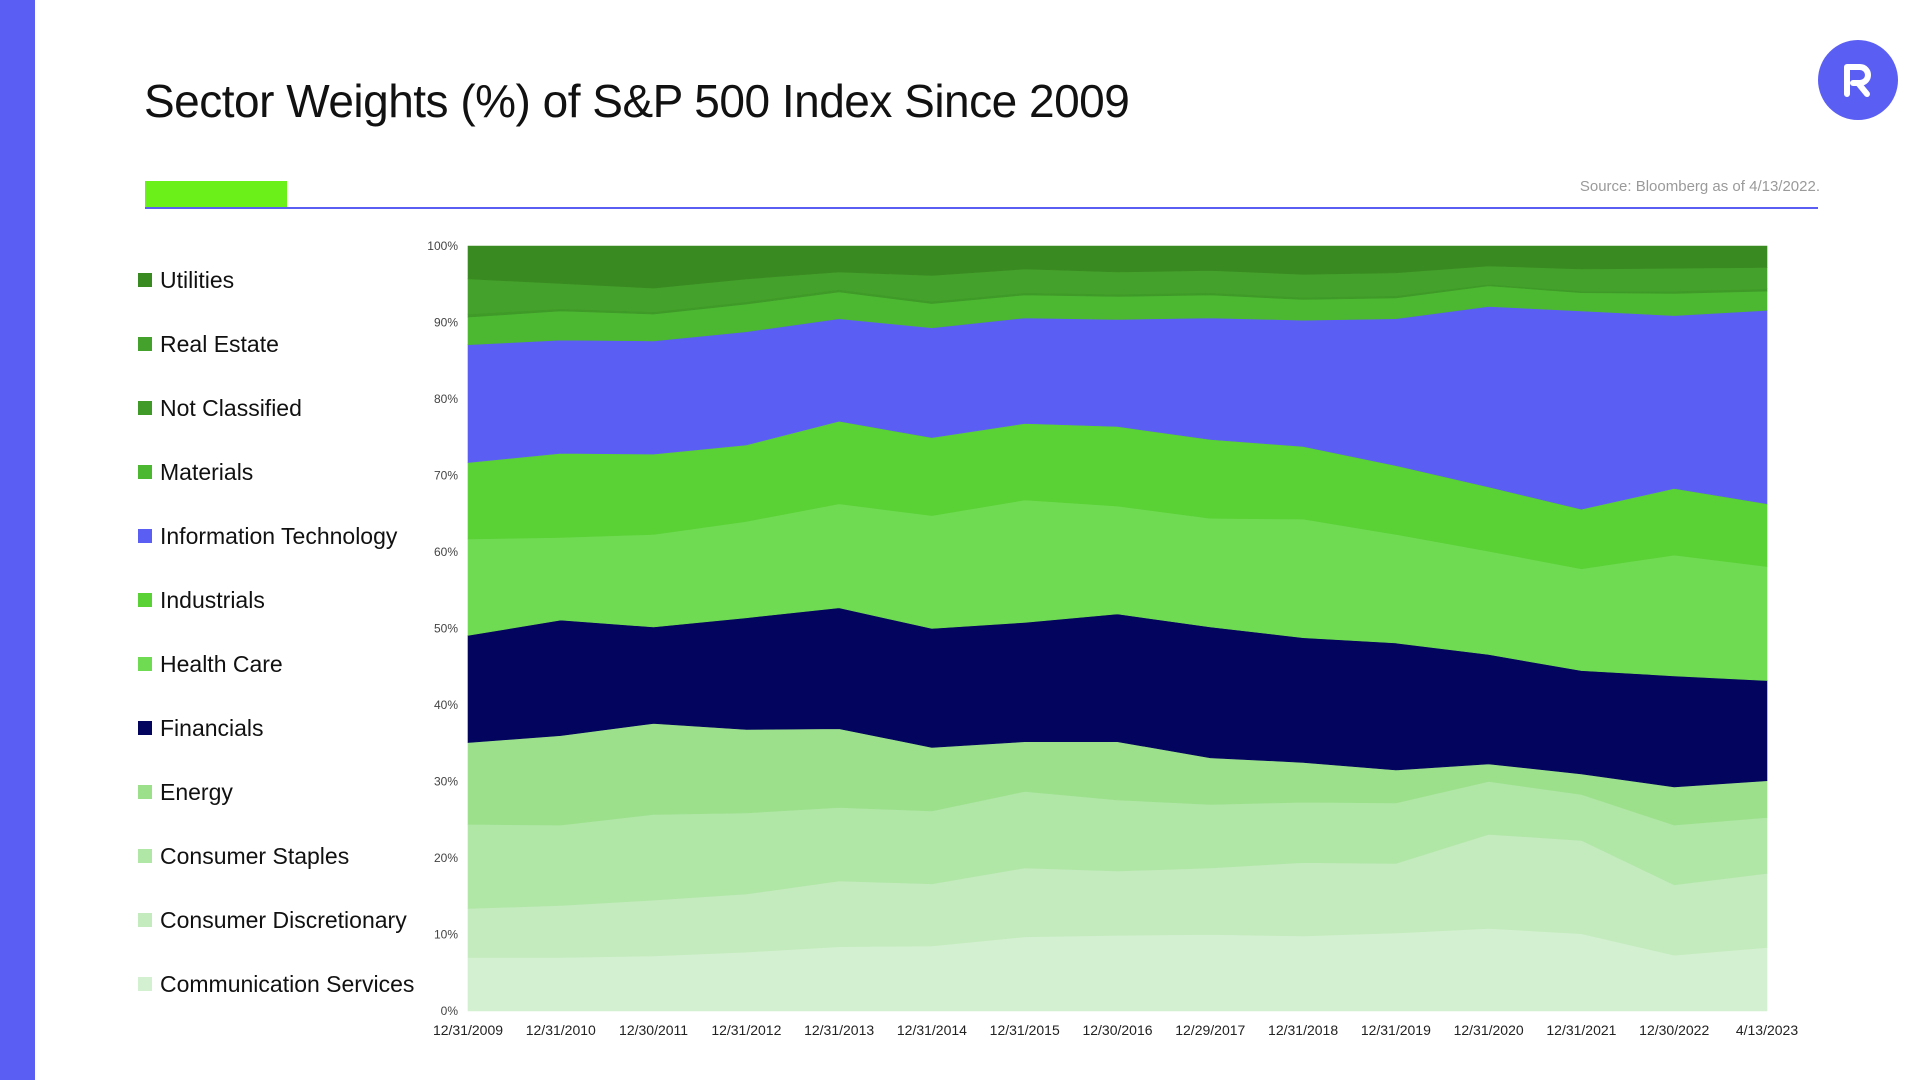 This screenshot has width=1920, height=1080. I want to click on legend-label: Real Estate, so click(219, 343).